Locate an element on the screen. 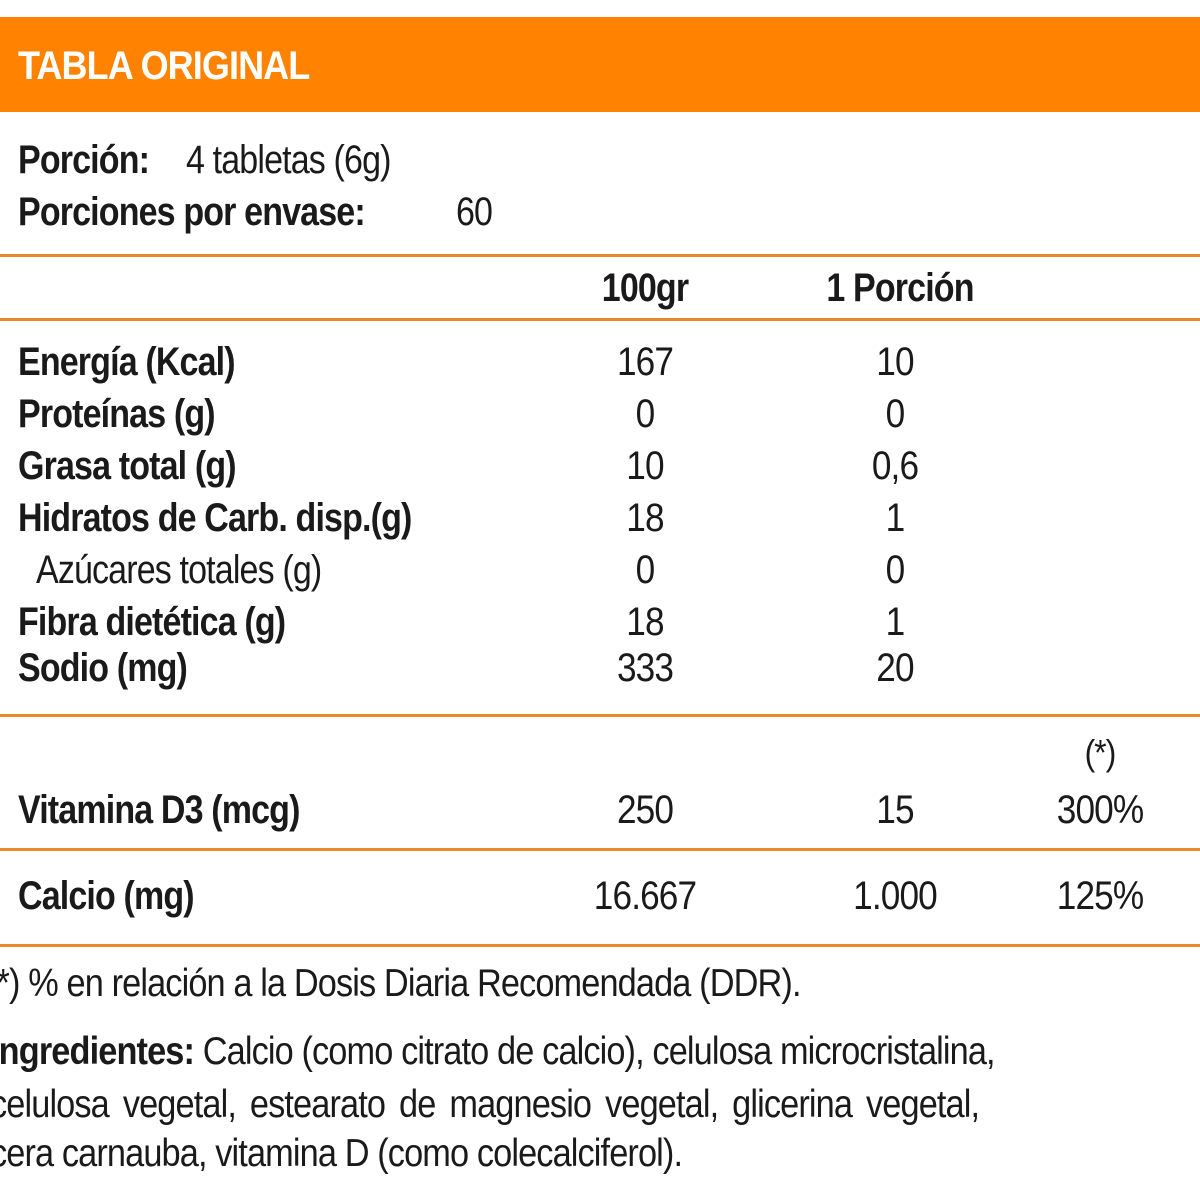  nutrient-label: Energía (Kcal) is located at coordinates (127, 362).